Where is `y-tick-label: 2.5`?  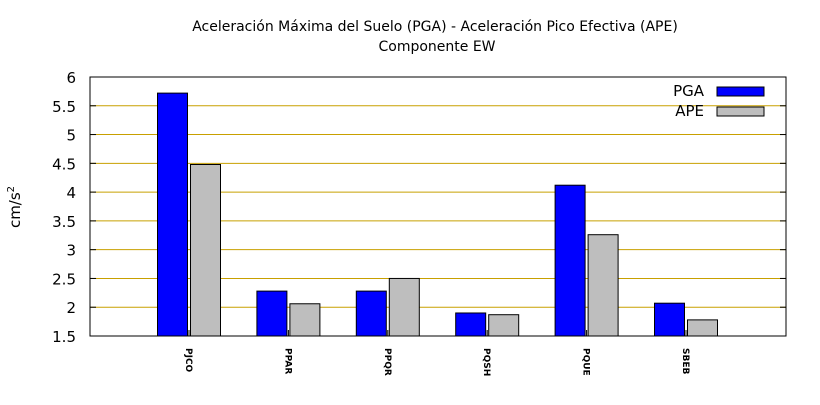
y-tick-label: 2.5 is located at coordinates (64, 279).